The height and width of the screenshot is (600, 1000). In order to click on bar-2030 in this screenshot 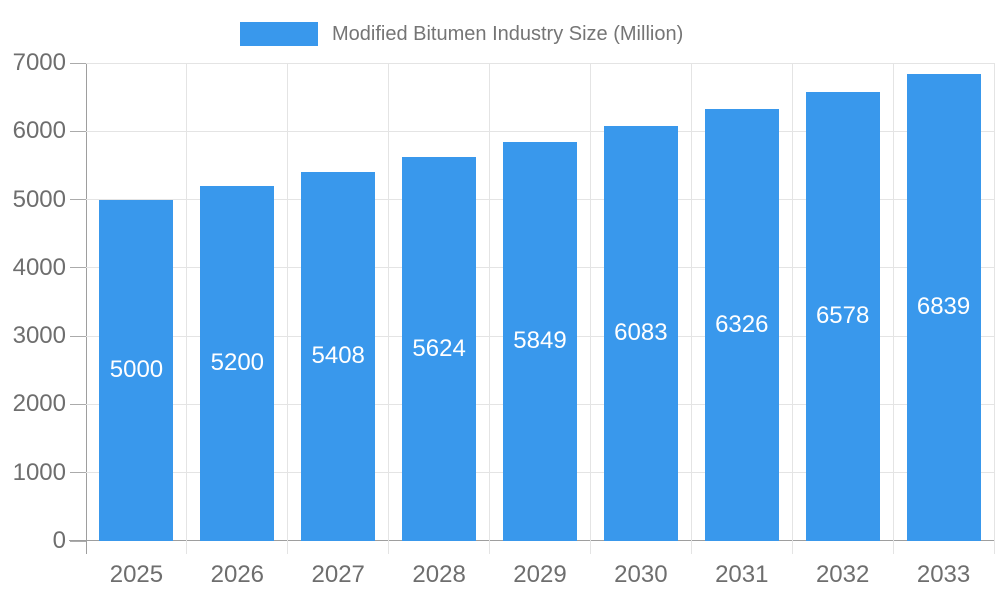, I will do `click(640, 333)`.